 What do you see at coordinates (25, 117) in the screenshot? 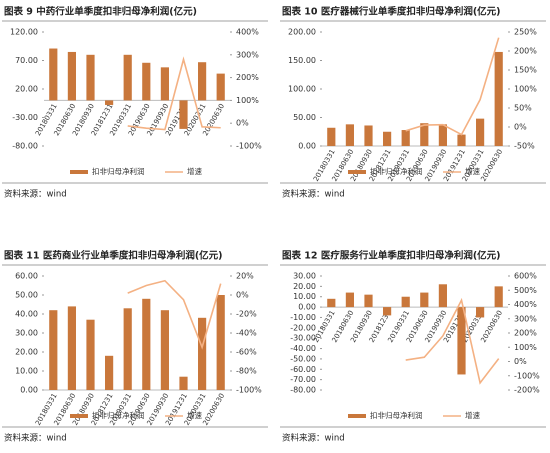
I see `y-tick-label: -30.00` at bounding box center [25, 117].